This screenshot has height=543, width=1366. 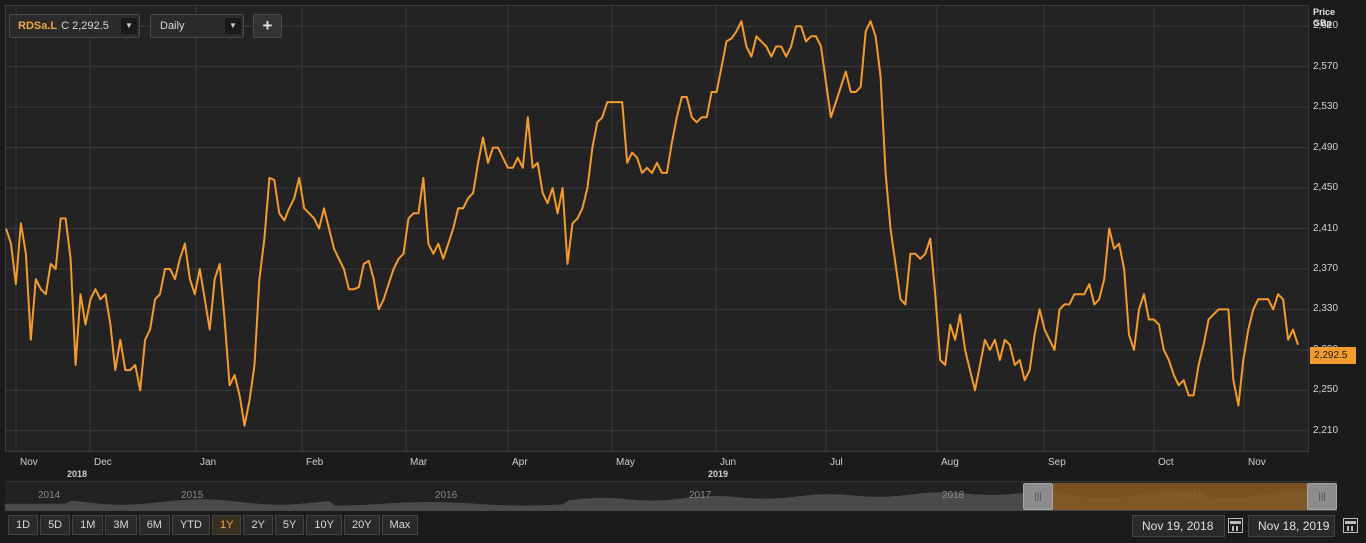 What do you see at coordinates (258, 525) in the screenshot?
I see `range-button-2y: 2Y` at bounding box center [258, 525].